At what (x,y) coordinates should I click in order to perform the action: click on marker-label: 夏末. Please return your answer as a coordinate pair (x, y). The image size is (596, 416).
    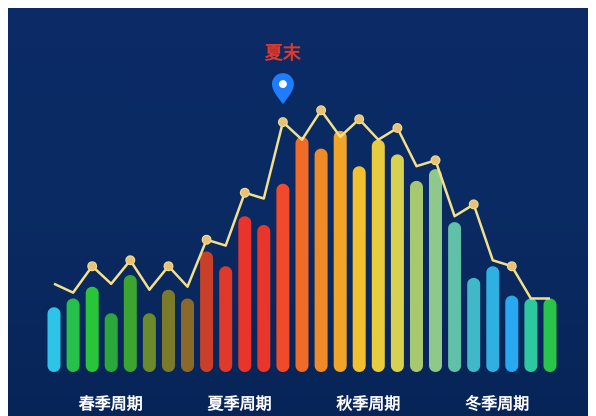
    Looking at the image, I should click on (283, 53).